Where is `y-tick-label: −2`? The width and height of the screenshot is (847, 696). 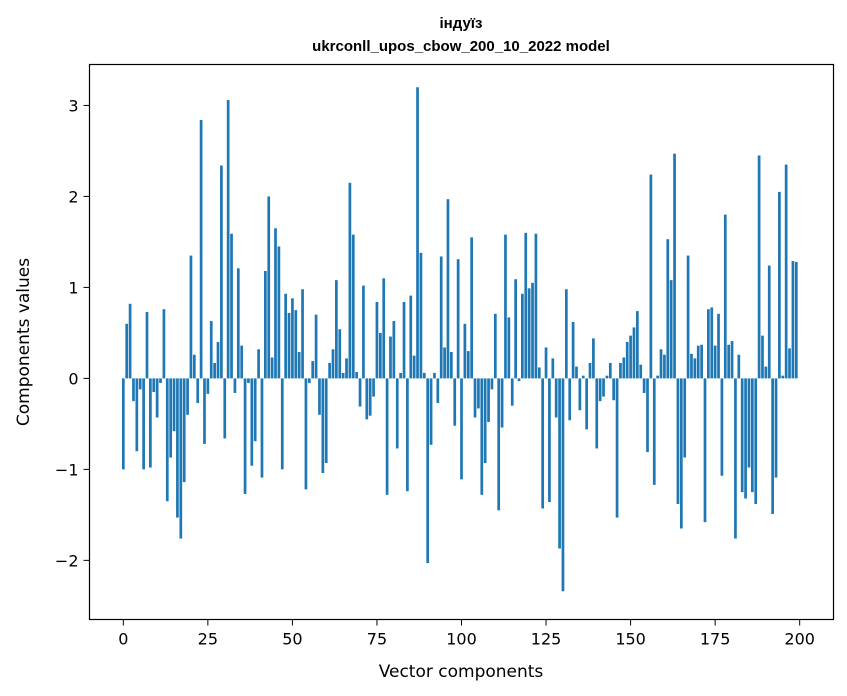 y-tick-label: −2 is located at coordinates (67, 560).